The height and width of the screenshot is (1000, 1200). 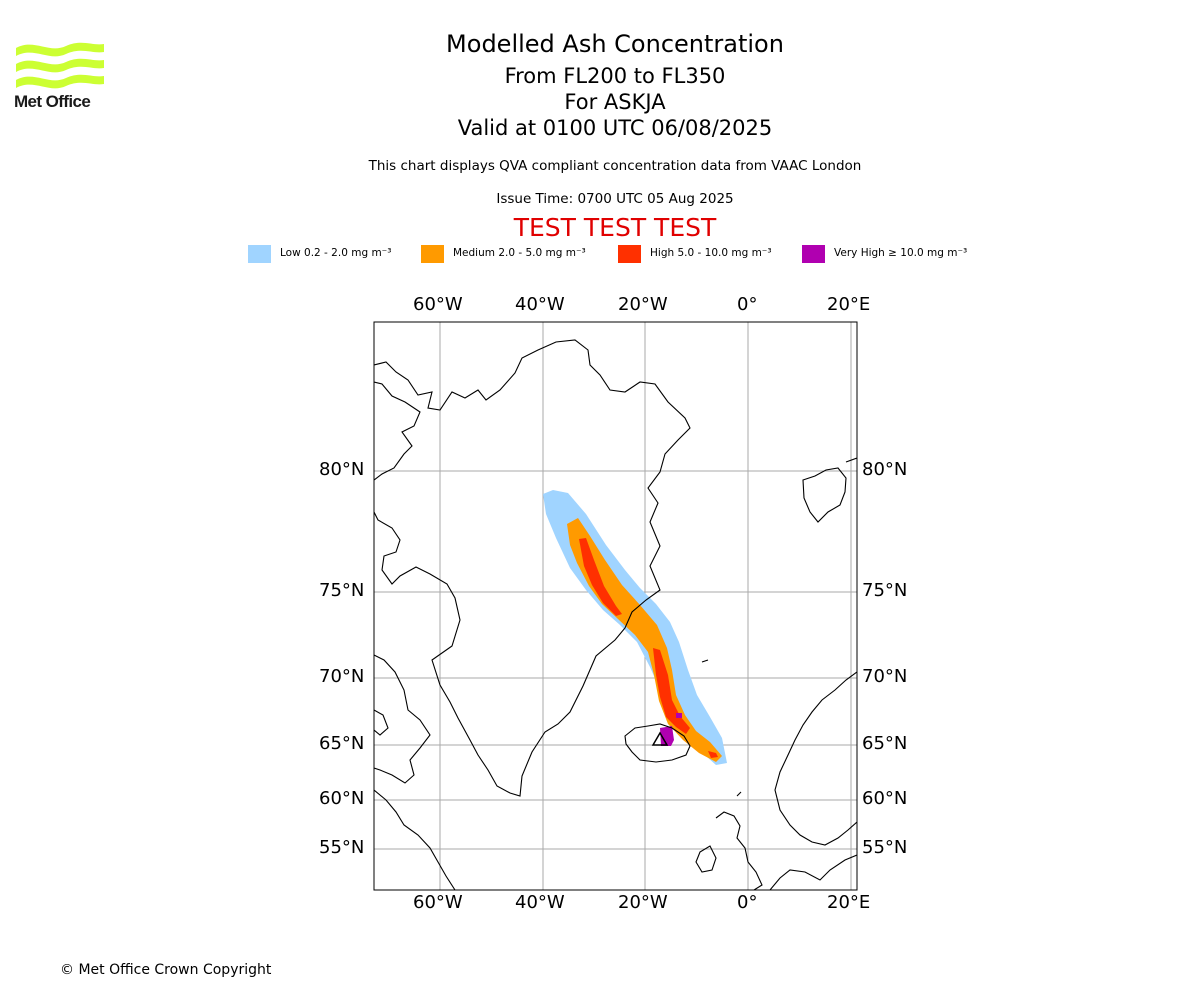 I want to click on bottom-lon-label-20e: 20°E, so click(x=849, y=902).